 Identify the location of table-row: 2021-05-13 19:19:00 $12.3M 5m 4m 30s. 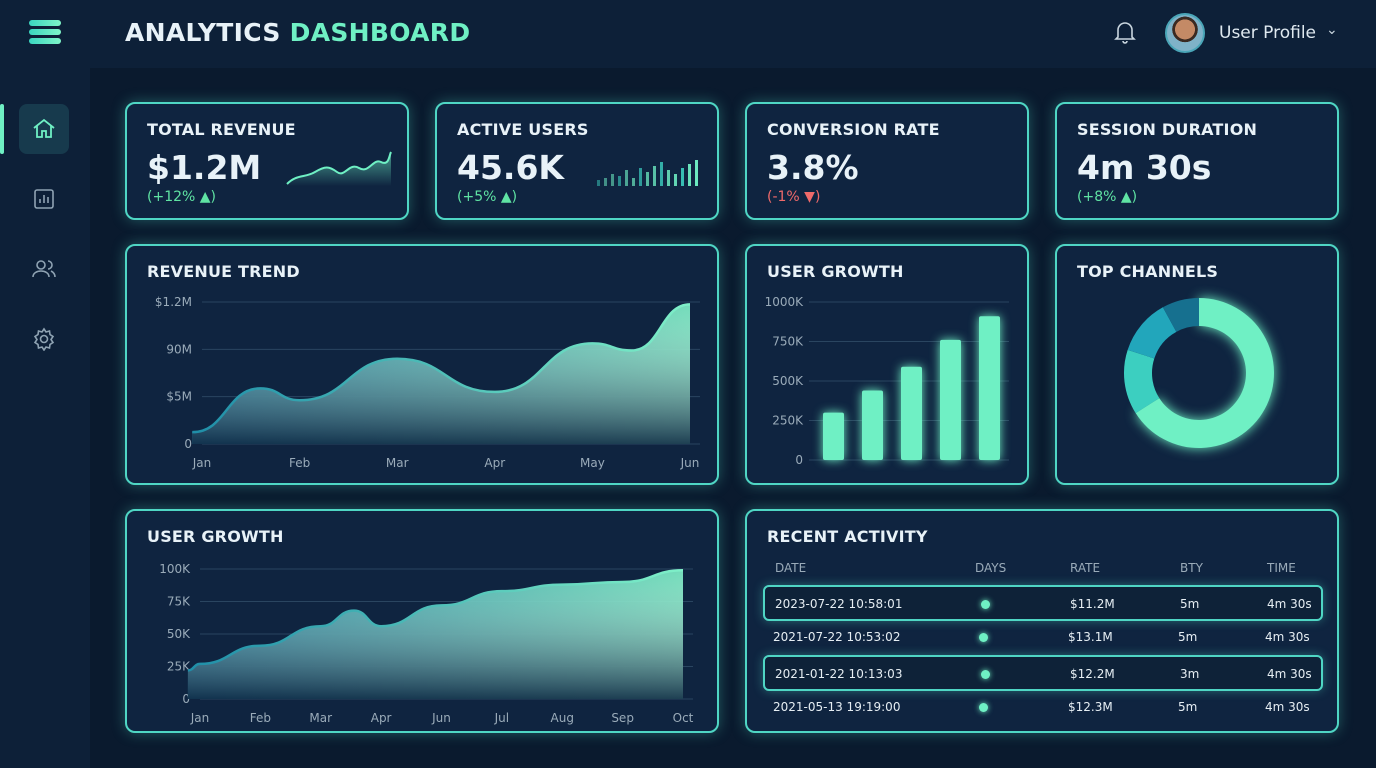
(1043, 708).